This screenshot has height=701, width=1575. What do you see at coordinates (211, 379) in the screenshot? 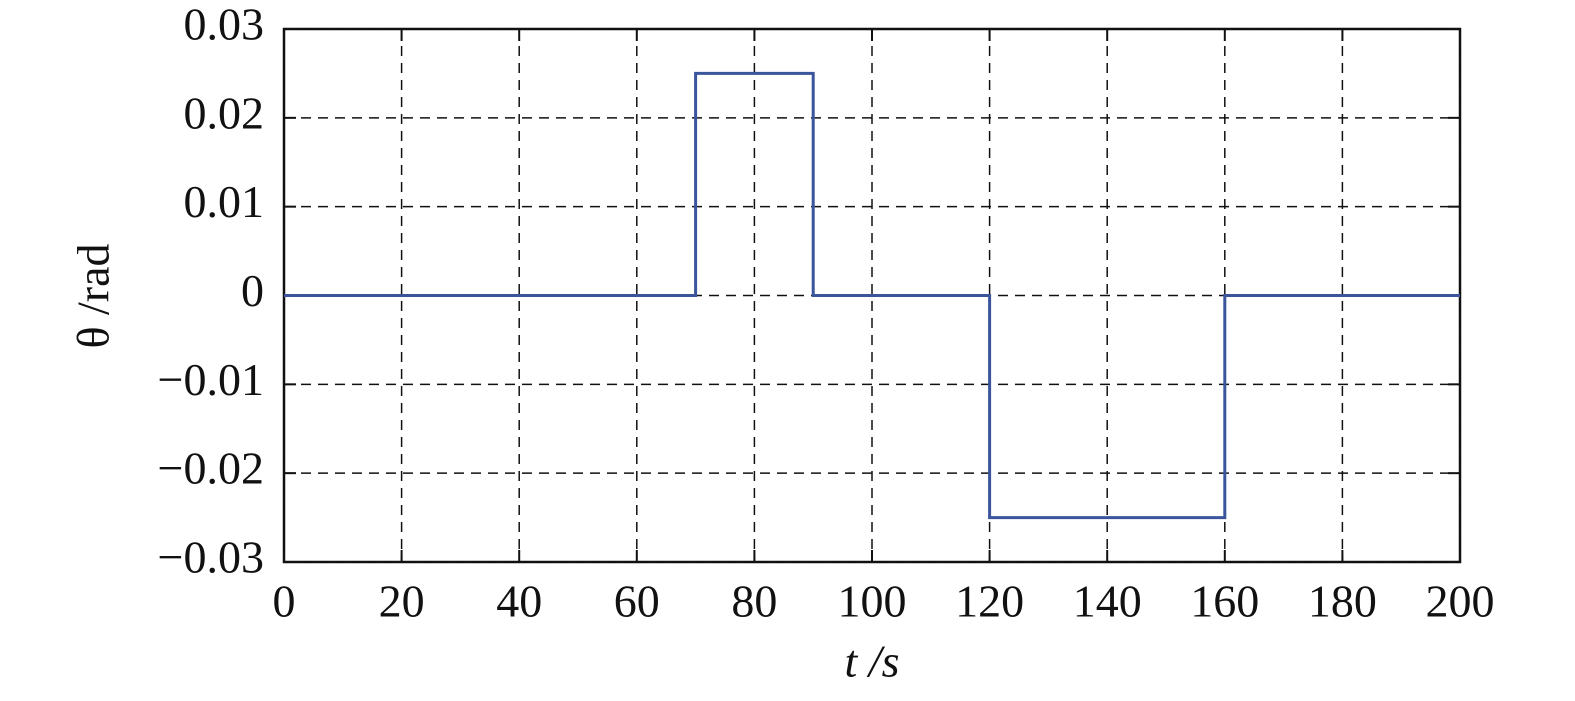
I see `y-tick-label: −0.01` at bounding box center [211, 379].